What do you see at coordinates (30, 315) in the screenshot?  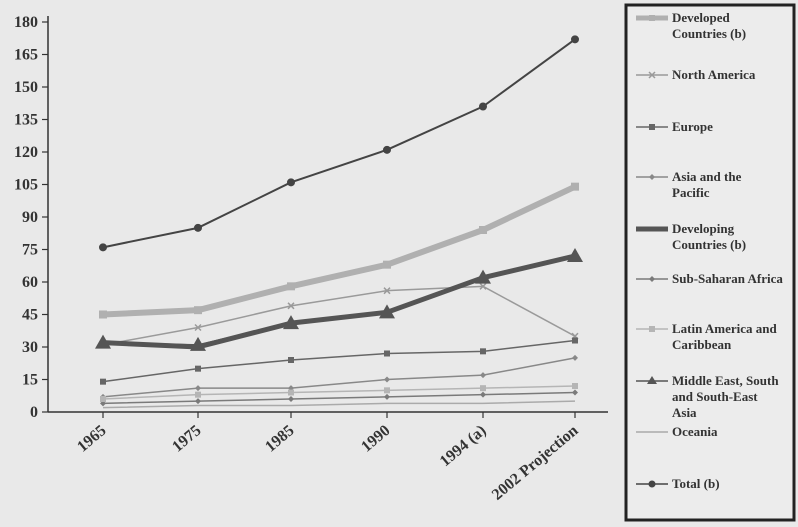 I see `y-tick-label: 45` at bounding box center [30, 315].